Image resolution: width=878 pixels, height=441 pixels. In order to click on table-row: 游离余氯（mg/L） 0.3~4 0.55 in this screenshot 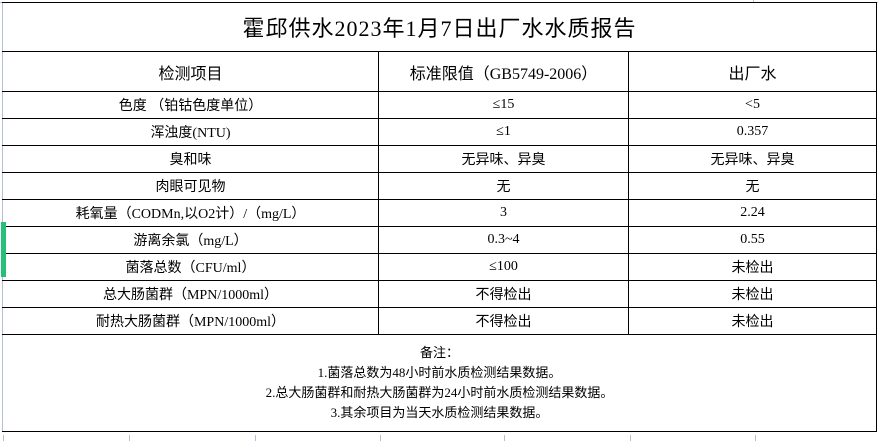, I will do `click(439, 240)`.